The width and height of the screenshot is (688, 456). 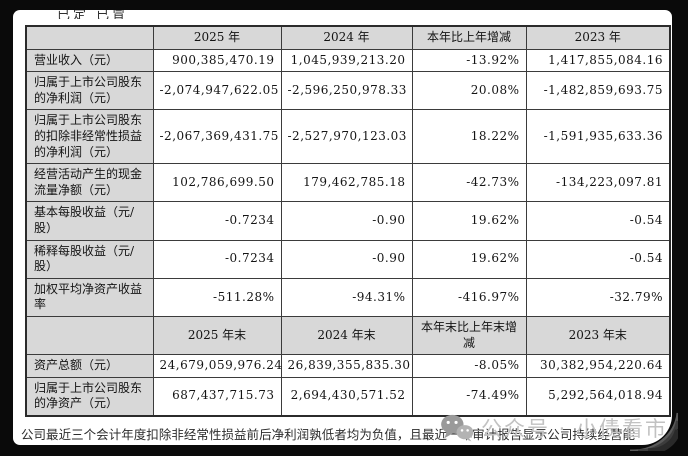 What do you see at coordinates (89, 259) in the screenshot?
I see `row-label: 稀释每股收益（元/股）` at bounding box center [89, 259].